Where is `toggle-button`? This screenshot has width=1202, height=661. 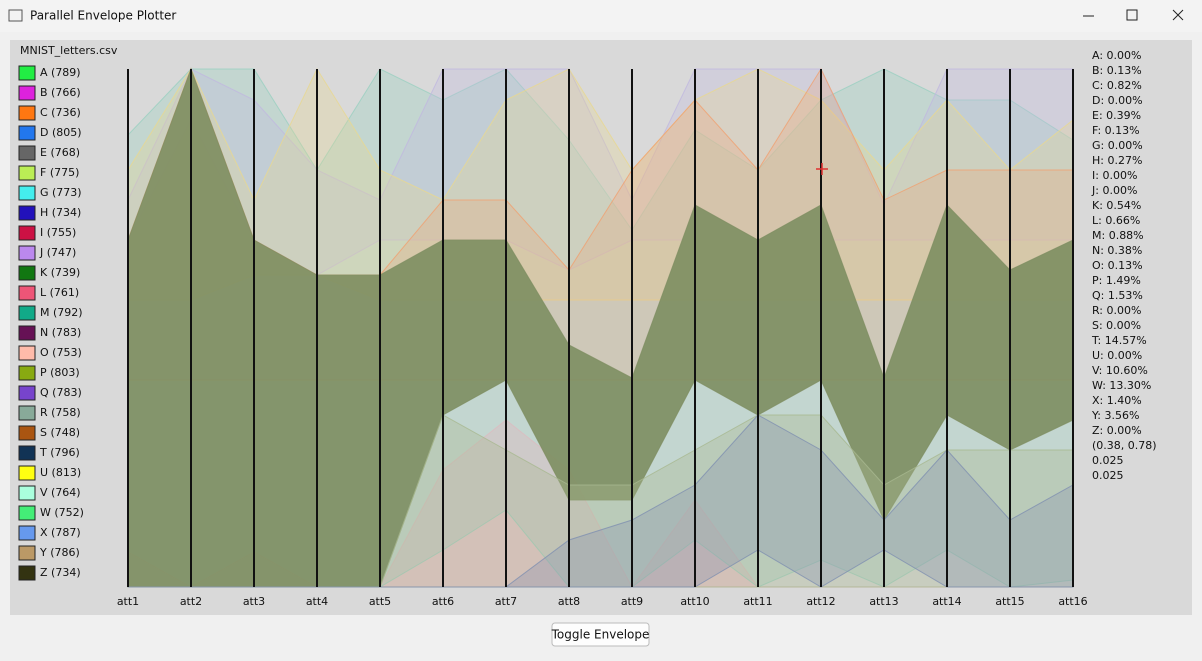 toggle-button is located at coordinates (600, 634).